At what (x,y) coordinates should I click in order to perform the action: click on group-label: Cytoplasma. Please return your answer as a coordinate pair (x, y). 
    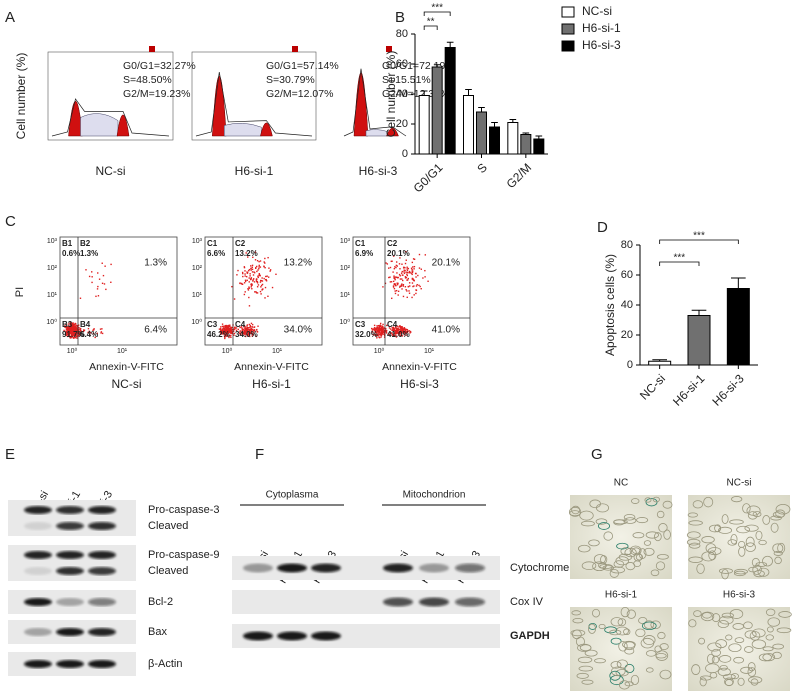
    Looking at the image, I should click on (292, 495).